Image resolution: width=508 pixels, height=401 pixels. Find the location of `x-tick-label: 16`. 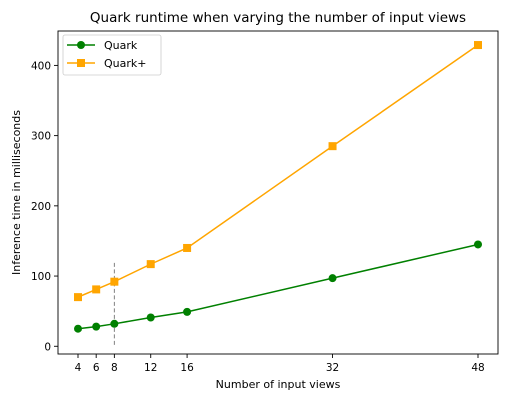

x-tick-label: 16 is located at coordinates (187, 368).